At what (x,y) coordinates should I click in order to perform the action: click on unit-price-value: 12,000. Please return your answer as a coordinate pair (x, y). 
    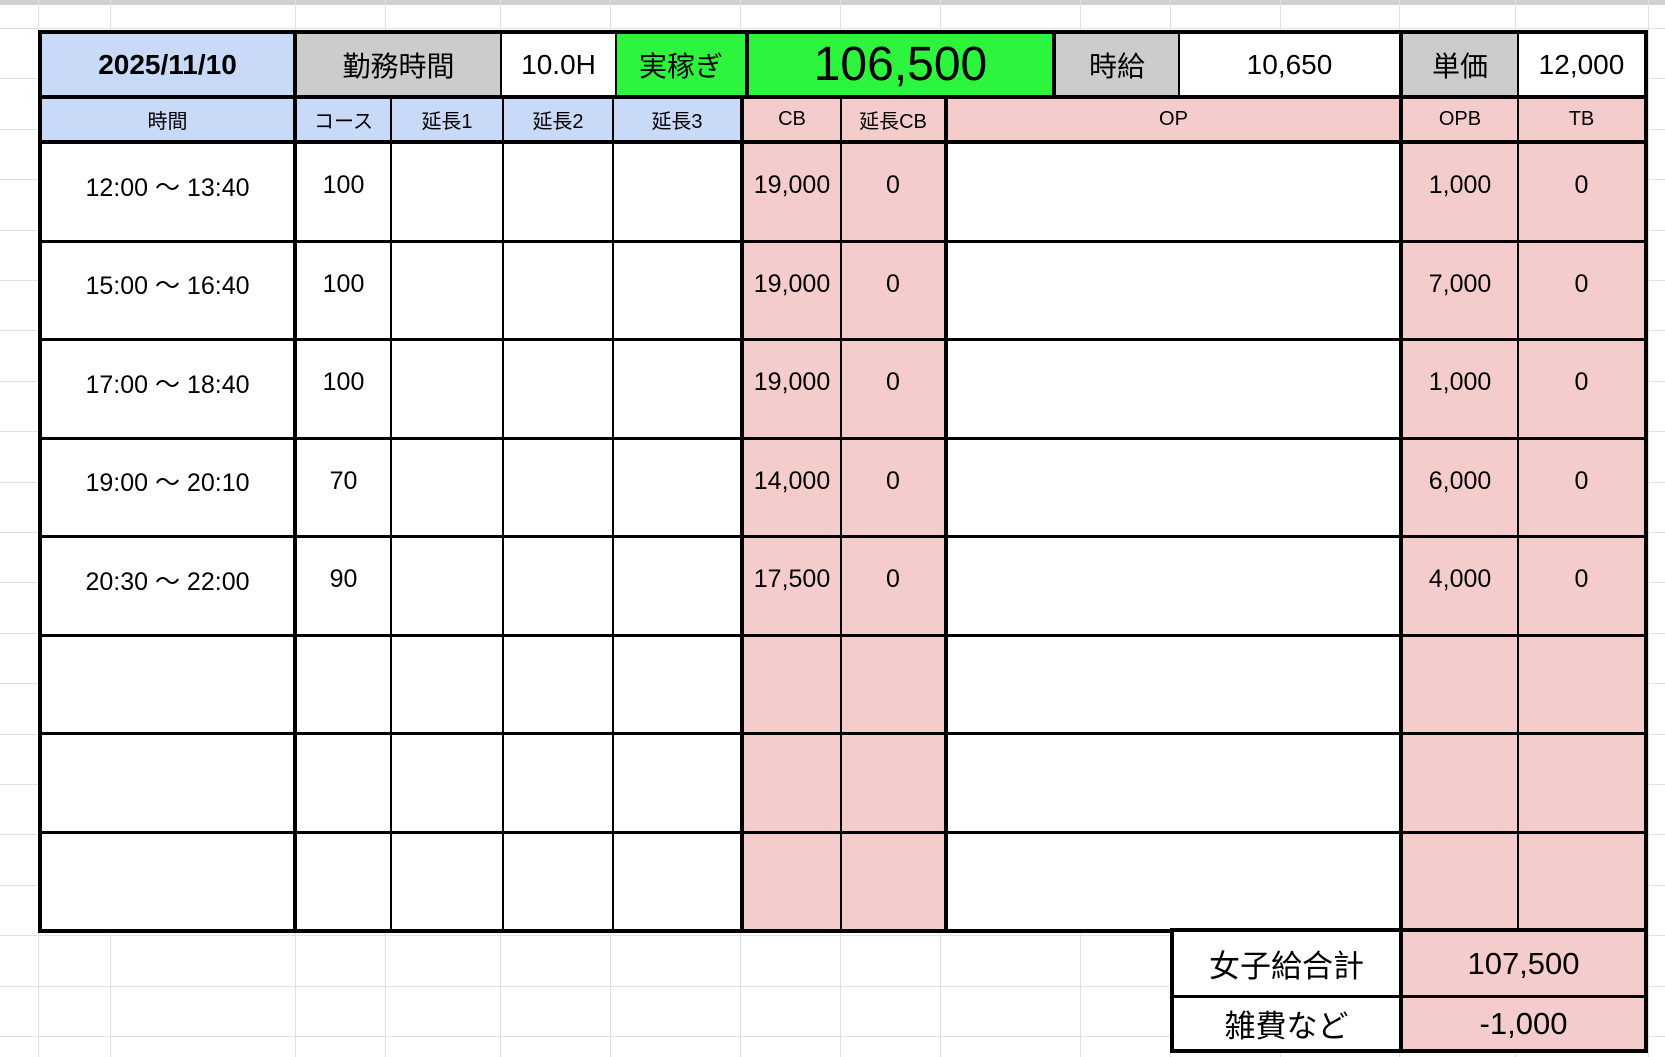
    Looking at the image, I should click on (1581, 64).